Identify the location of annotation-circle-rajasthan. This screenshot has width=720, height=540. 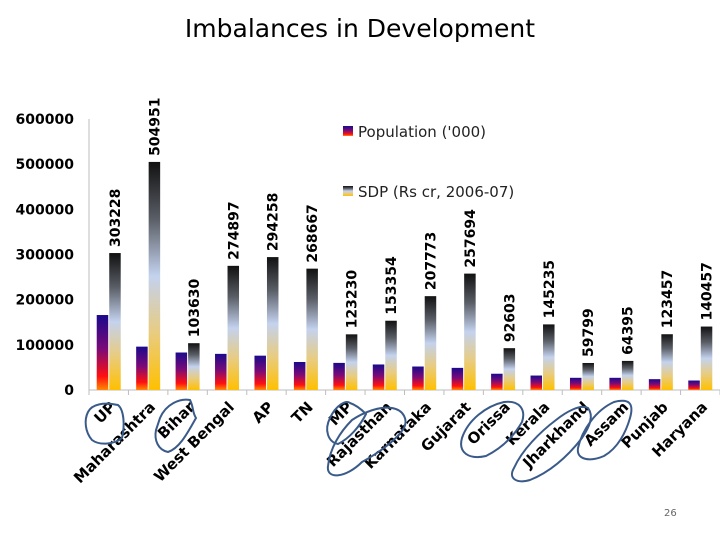
(366, 441).